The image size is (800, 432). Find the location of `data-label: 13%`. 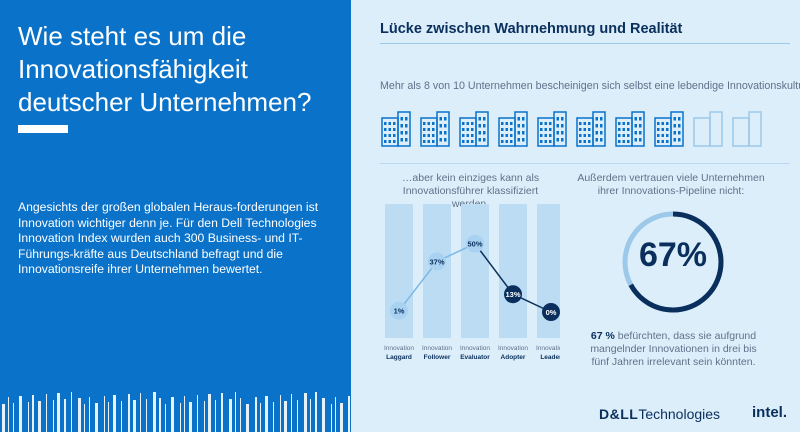

data-label: 13% is located at coordinates (512, 294).